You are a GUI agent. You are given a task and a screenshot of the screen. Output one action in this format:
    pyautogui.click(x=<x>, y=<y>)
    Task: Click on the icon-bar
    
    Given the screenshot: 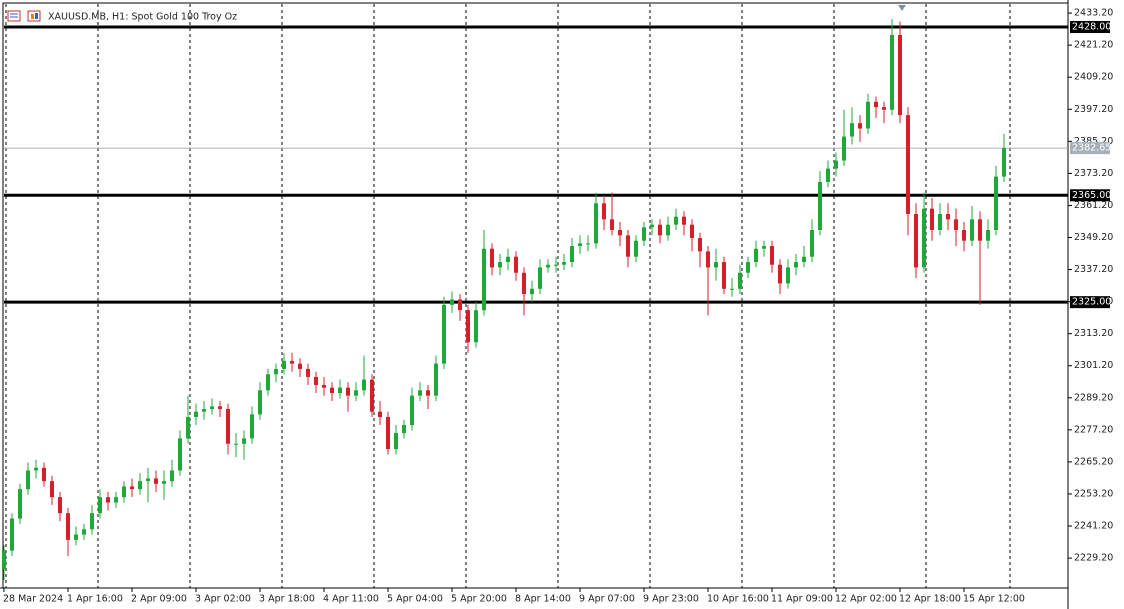 What is the action you would take?
    pyautogui.click(x=32, y=16)
    